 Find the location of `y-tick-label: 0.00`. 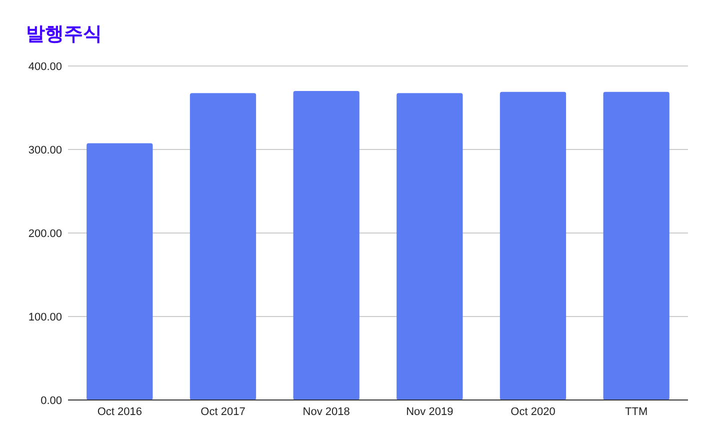

y-tick-label: 0.00 is located at coordinates (51, 401).